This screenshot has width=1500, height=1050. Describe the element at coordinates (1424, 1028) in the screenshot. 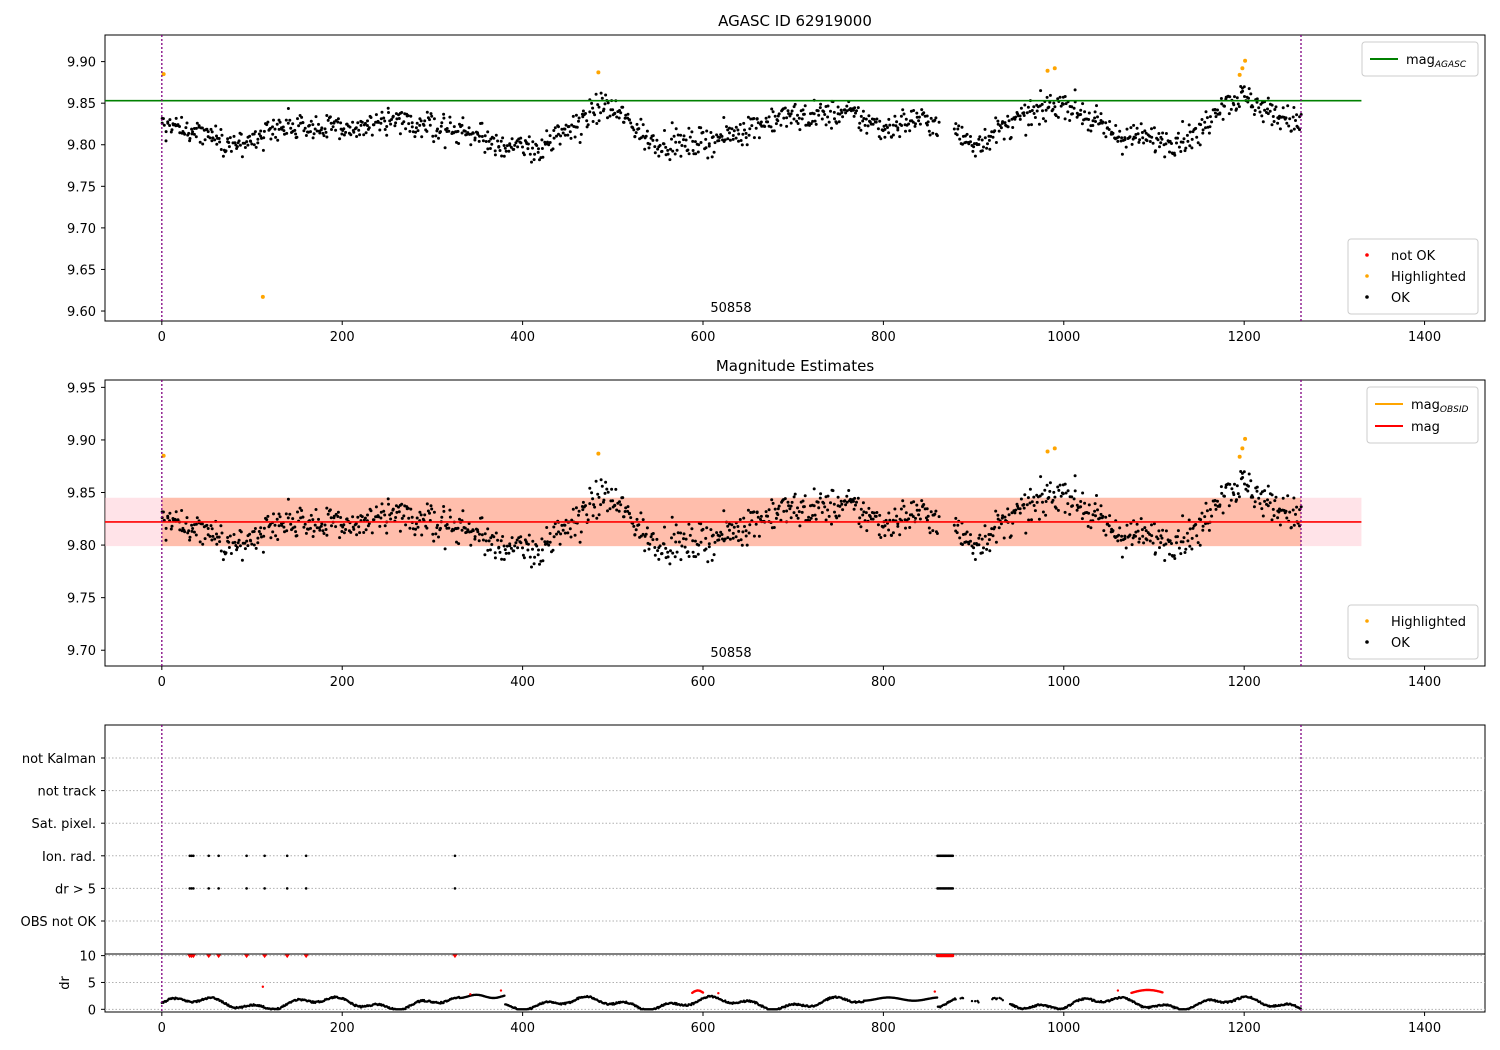

I see `x-tick-label: 1400` at that location.